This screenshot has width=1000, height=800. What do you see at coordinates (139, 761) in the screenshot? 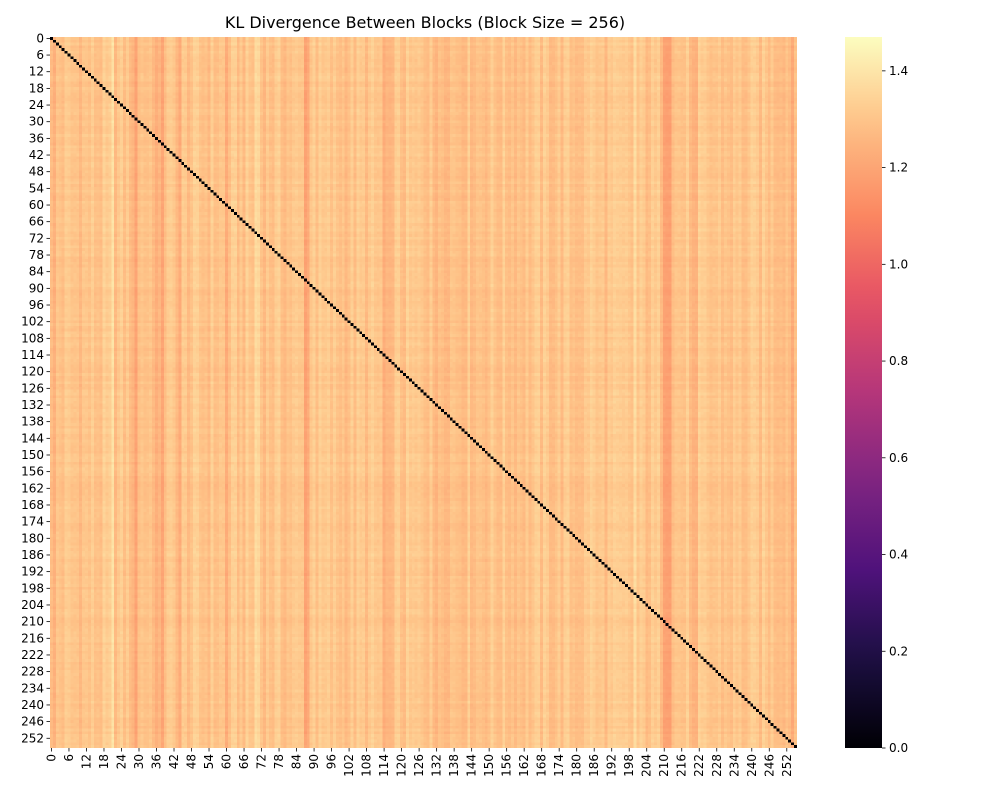
I see `x-tick-label: 30` at bounding box center [139, 761].